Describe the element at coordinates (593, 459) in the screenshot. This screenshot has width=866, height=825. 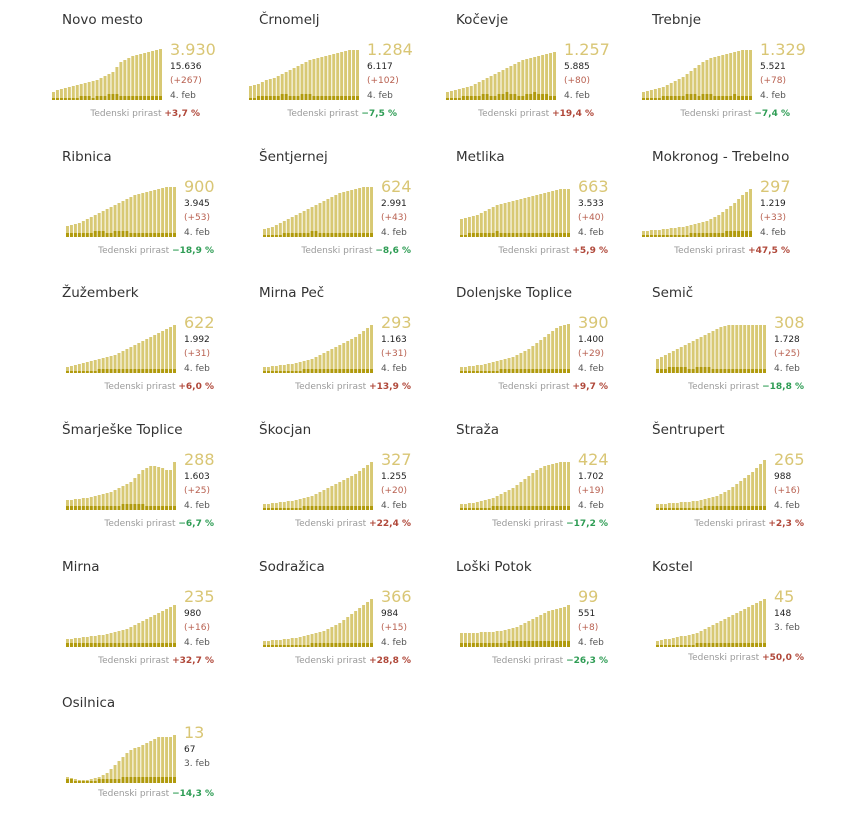
I see `active-count: 424` at that location.